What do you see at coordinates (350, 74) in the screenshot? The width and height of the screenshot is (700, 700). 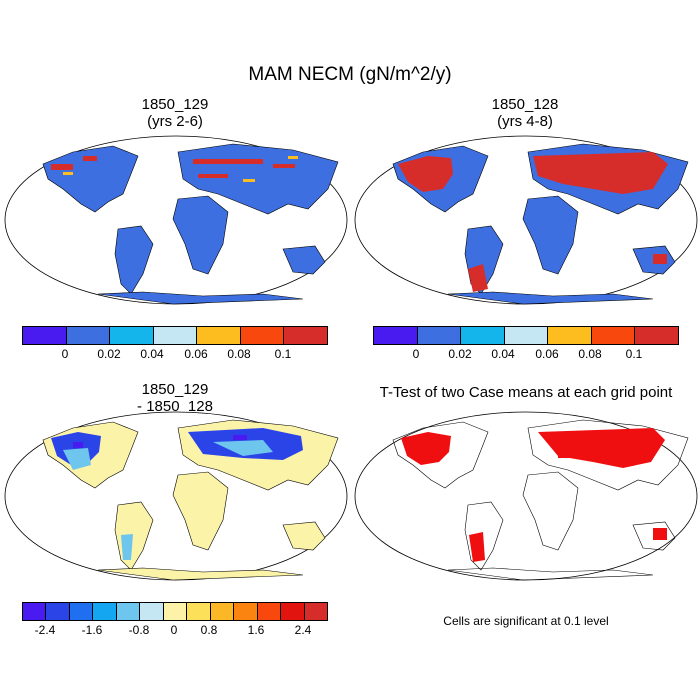 I see `figure-title: MAM NECM (gN/m^2/y)` at bounding box center [350, 74].